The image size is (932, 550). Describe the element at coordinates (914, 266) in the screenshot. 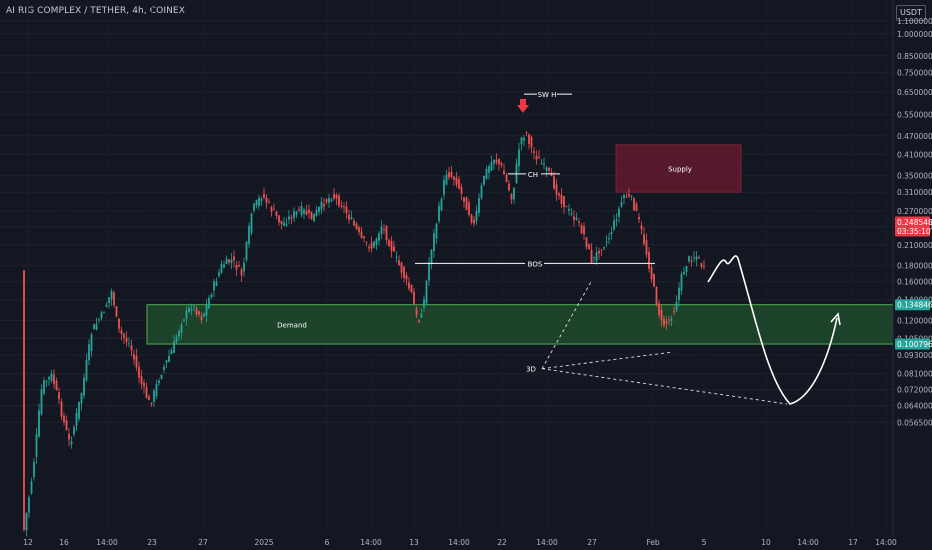

I see `y-tick-label: 0.180000` at that location.